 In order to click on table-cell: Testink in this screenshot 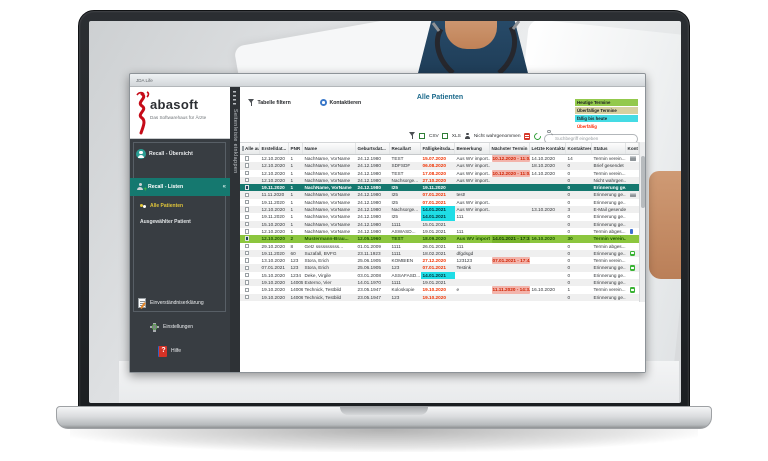, I will do `click(464, 268)`.